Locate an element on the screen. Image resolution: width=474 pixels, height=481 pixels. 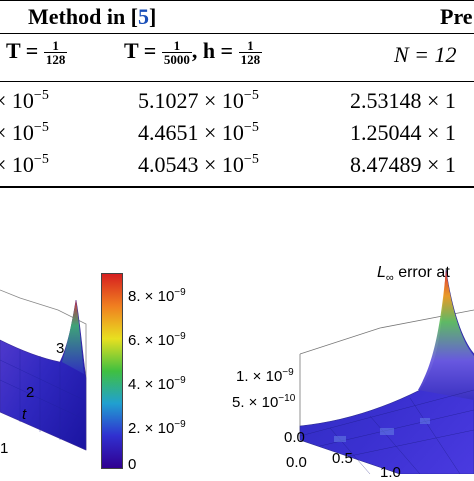
table-top-rule is located at coordinates (237, 0).